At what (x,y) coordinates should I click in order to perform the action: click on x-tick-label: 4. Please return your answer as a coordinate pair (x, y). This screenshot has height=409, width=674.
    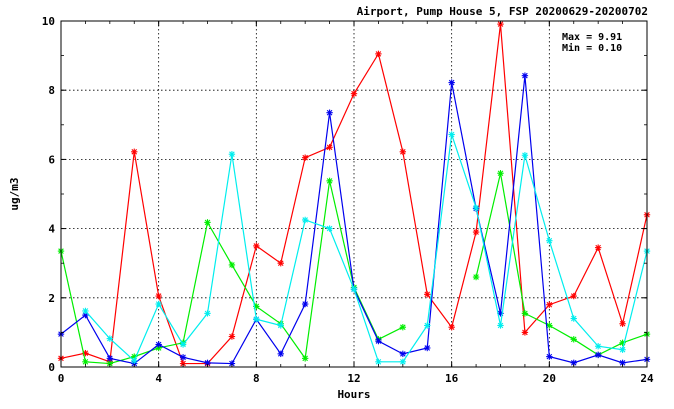
    Looking at the image, I should click on (158, 378).